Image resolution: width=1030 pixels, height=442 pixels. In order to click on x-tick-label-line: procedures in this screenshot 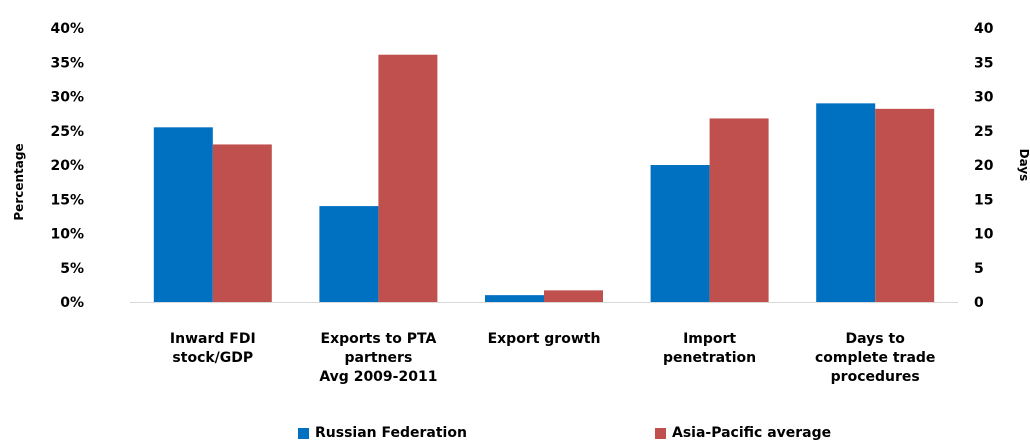, I will do `click(875, 377)`.